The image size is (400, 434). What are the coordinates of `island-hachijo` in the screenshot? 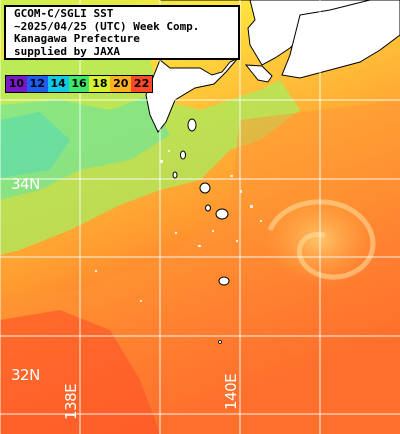 It's located at (222, 214).